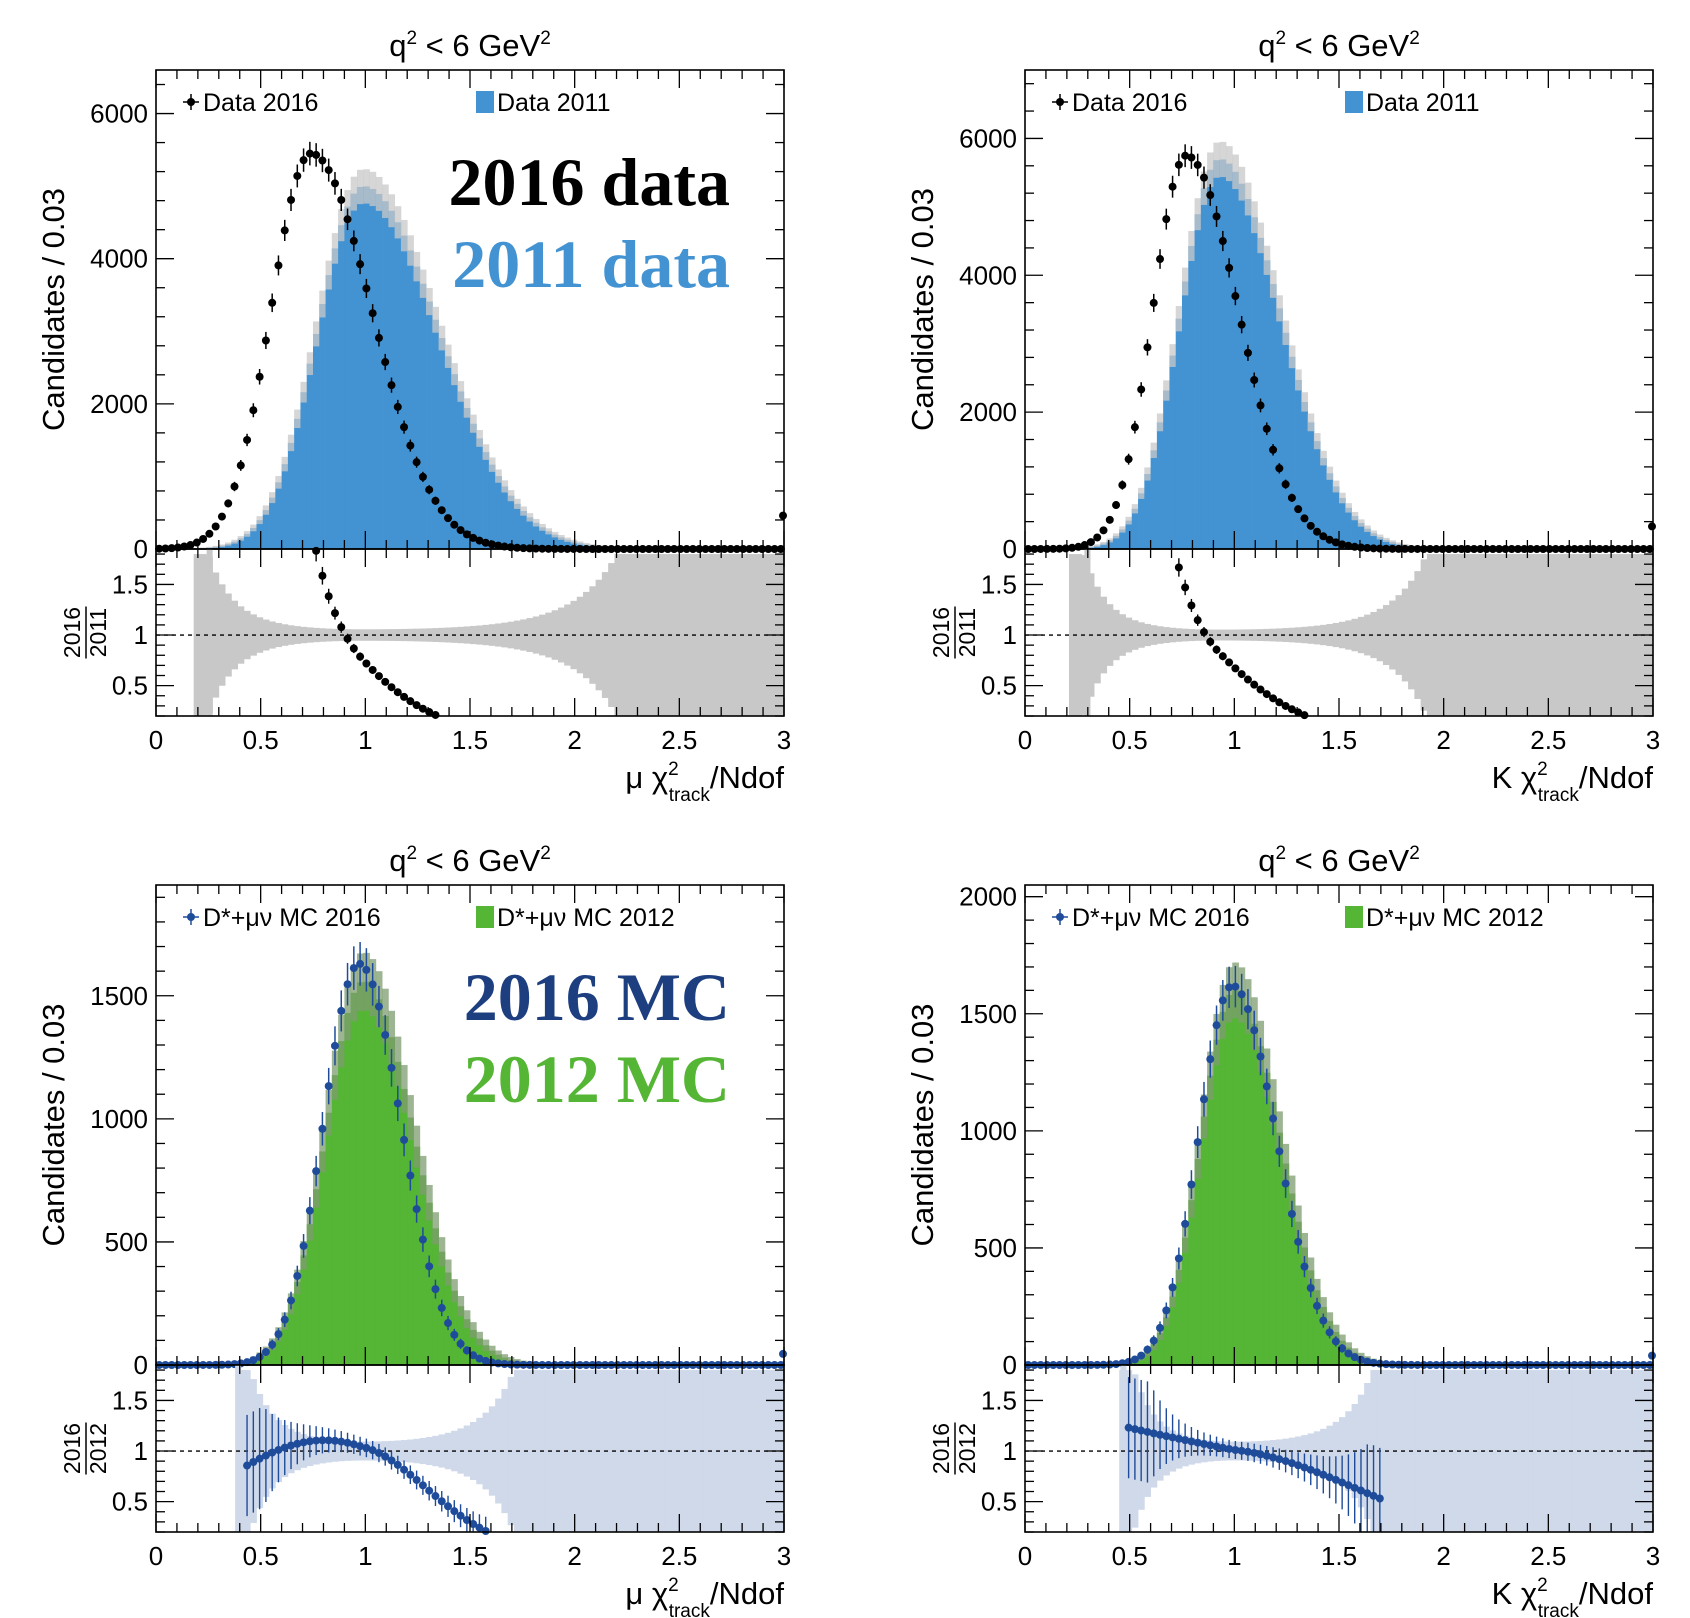 The image size is (1690, 1618). What do you see at coordinates (1339, 1125) in the screenshot?
I see `main-frame` at bounding box center [1339, 1125].